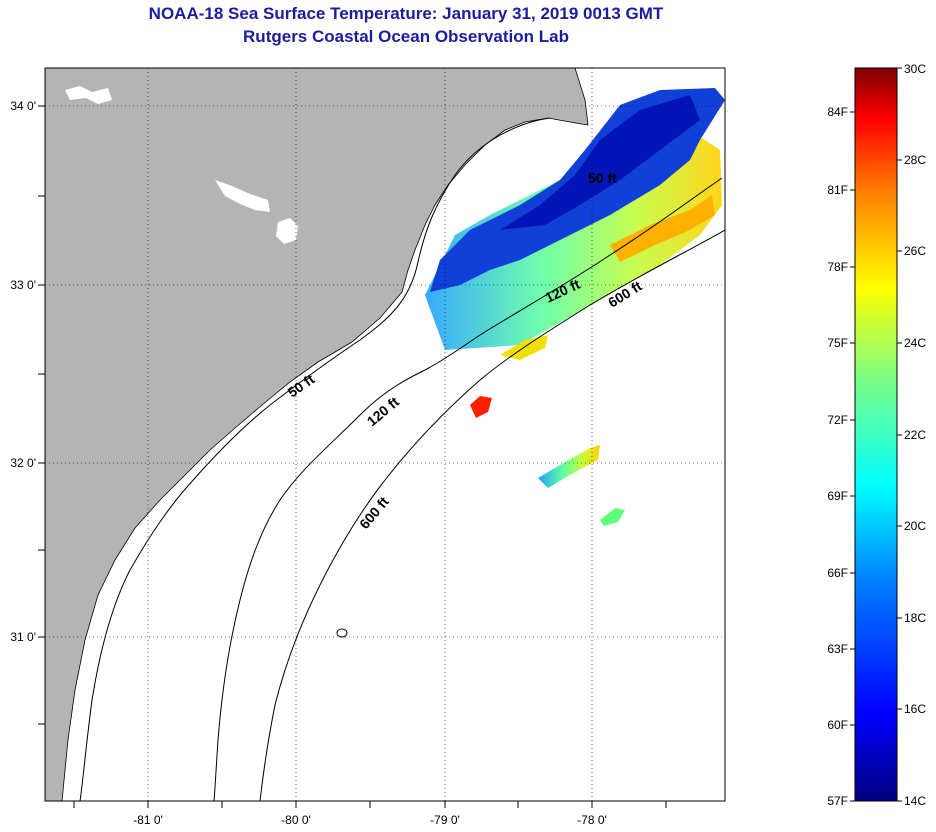 The height and width of the screenshot is (832, 936). Describe the element at coordinates (837, 801) in the screenshot. I see `colorbar-fahrenheit-label: 57F` at that location.